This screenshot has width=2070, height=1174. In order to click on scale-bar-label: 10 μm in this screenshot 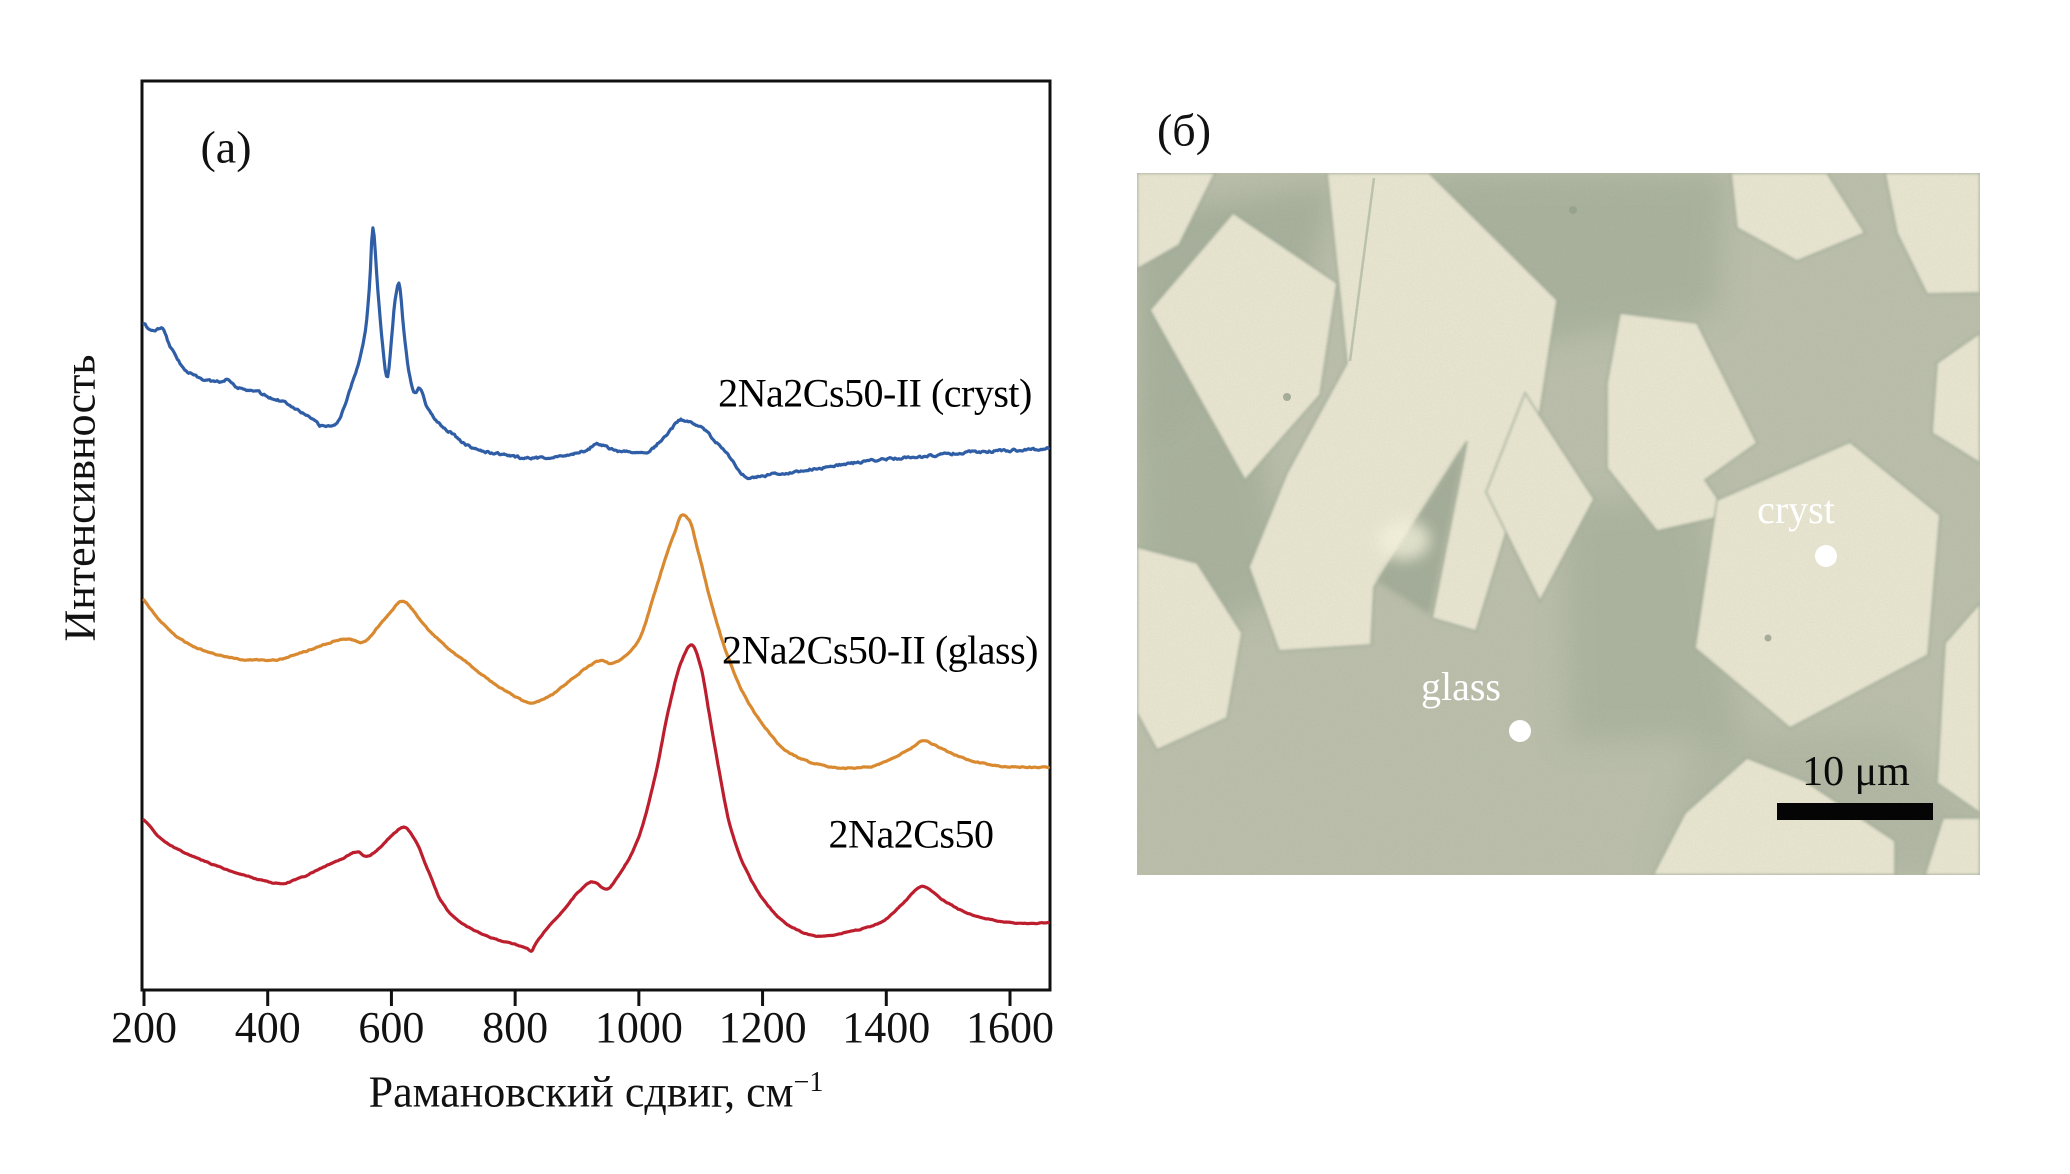, I will do `click(1856, 772)`.